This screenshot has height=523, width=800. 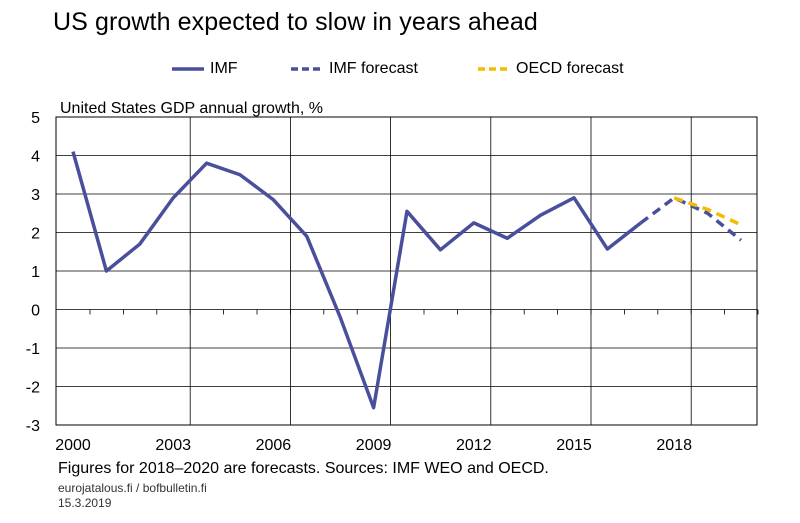 I want to click on y-tick-label: 4, so click(x=35, y=157).